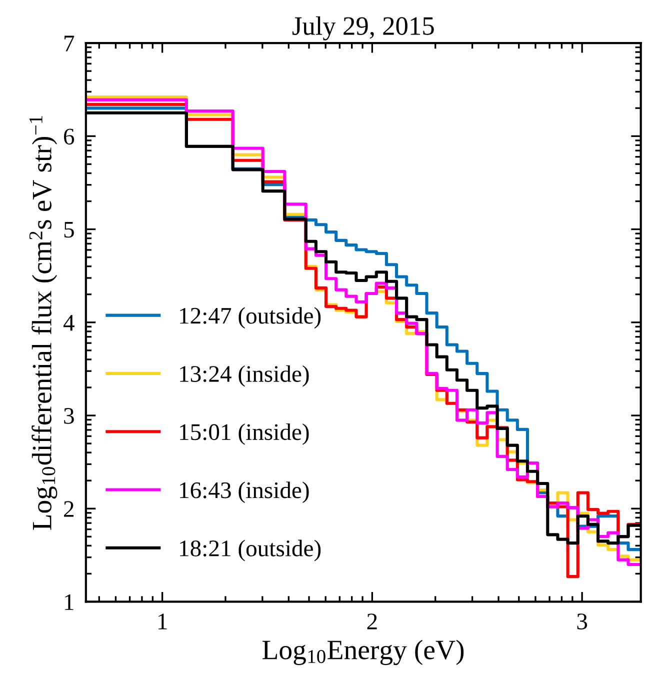 Image resolution: width=646 pixels, height=683 pixels. I want to click on y-tick-label: 3, so click(69, 416).